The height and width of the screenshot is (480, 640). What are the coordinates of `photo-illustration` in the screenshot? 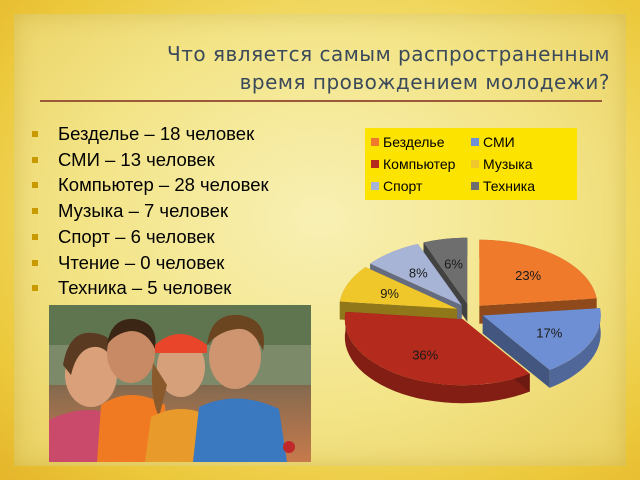 It's located at (180, 383).